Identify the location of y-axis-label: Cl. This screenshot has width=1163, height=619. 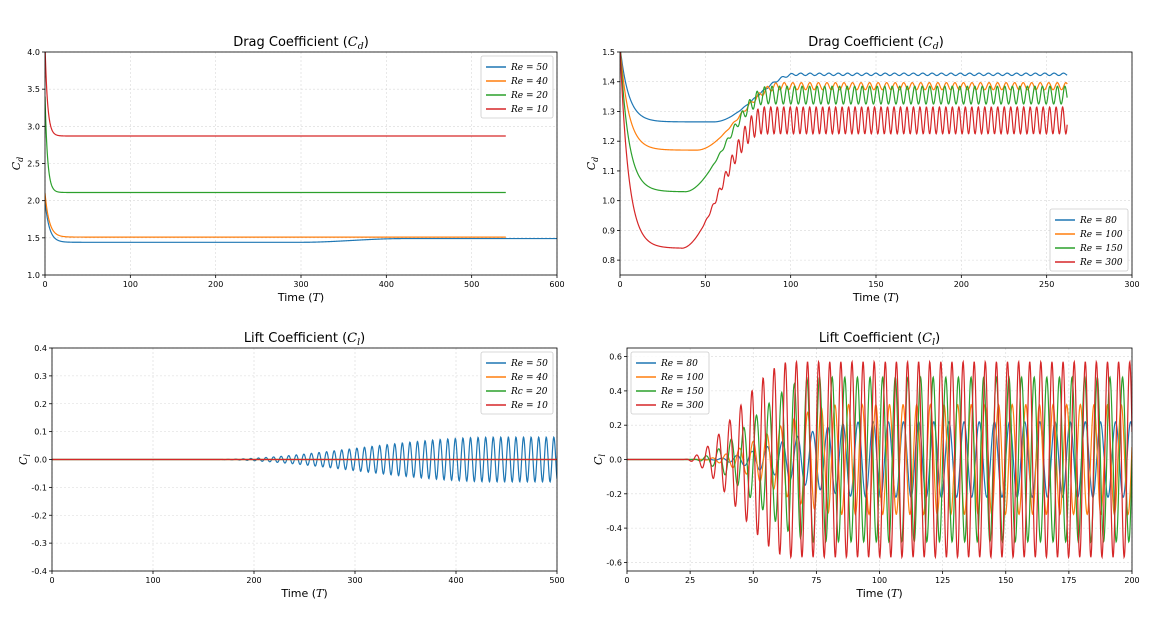
(599, 459).